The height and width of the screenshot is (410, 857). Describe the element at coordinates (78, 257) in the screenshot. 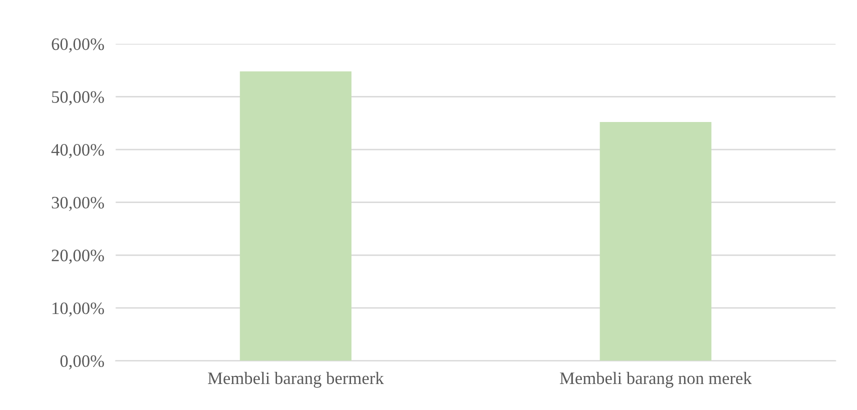

I see `y-tick-label: 20,00%` at that location.